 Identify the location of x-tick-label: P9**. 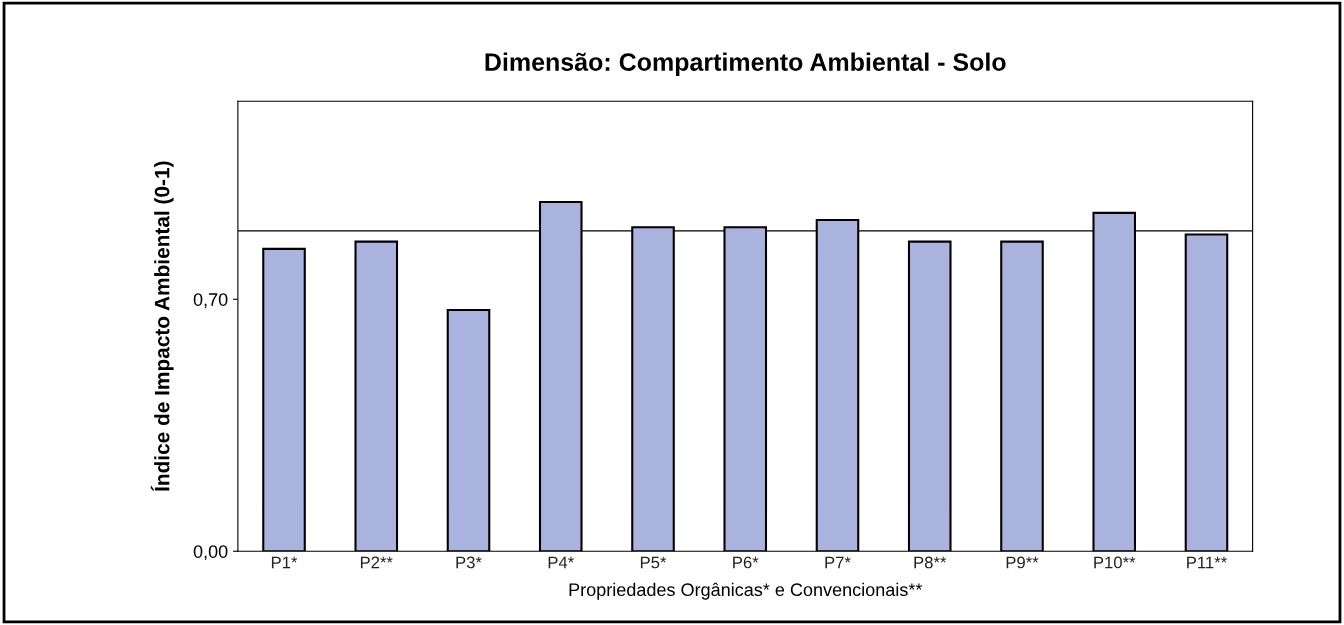
(1022, 562).